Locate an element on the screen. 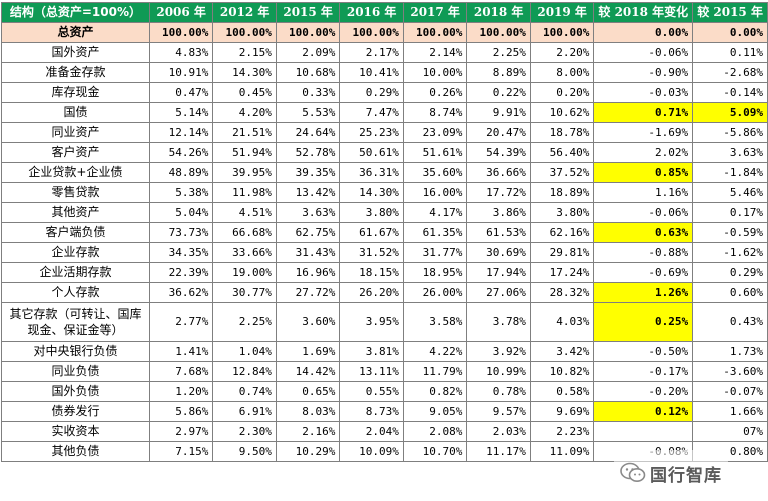  value-cell: 0.47% is located at coordinates (181, 92).